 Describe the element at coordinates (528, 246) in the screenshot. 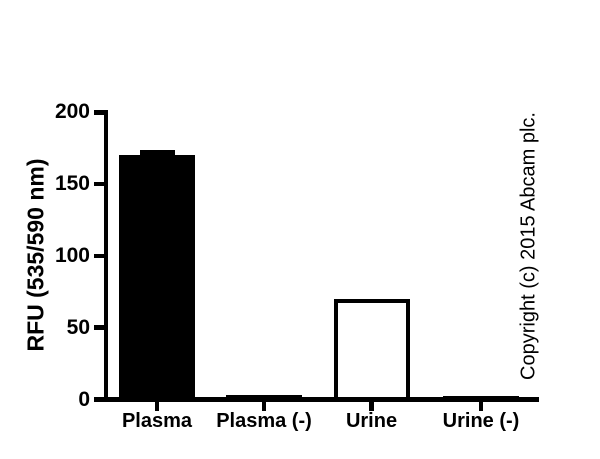

I see `copyright-notice: Copyright (c) 2015 Abcam plc.` at that location.